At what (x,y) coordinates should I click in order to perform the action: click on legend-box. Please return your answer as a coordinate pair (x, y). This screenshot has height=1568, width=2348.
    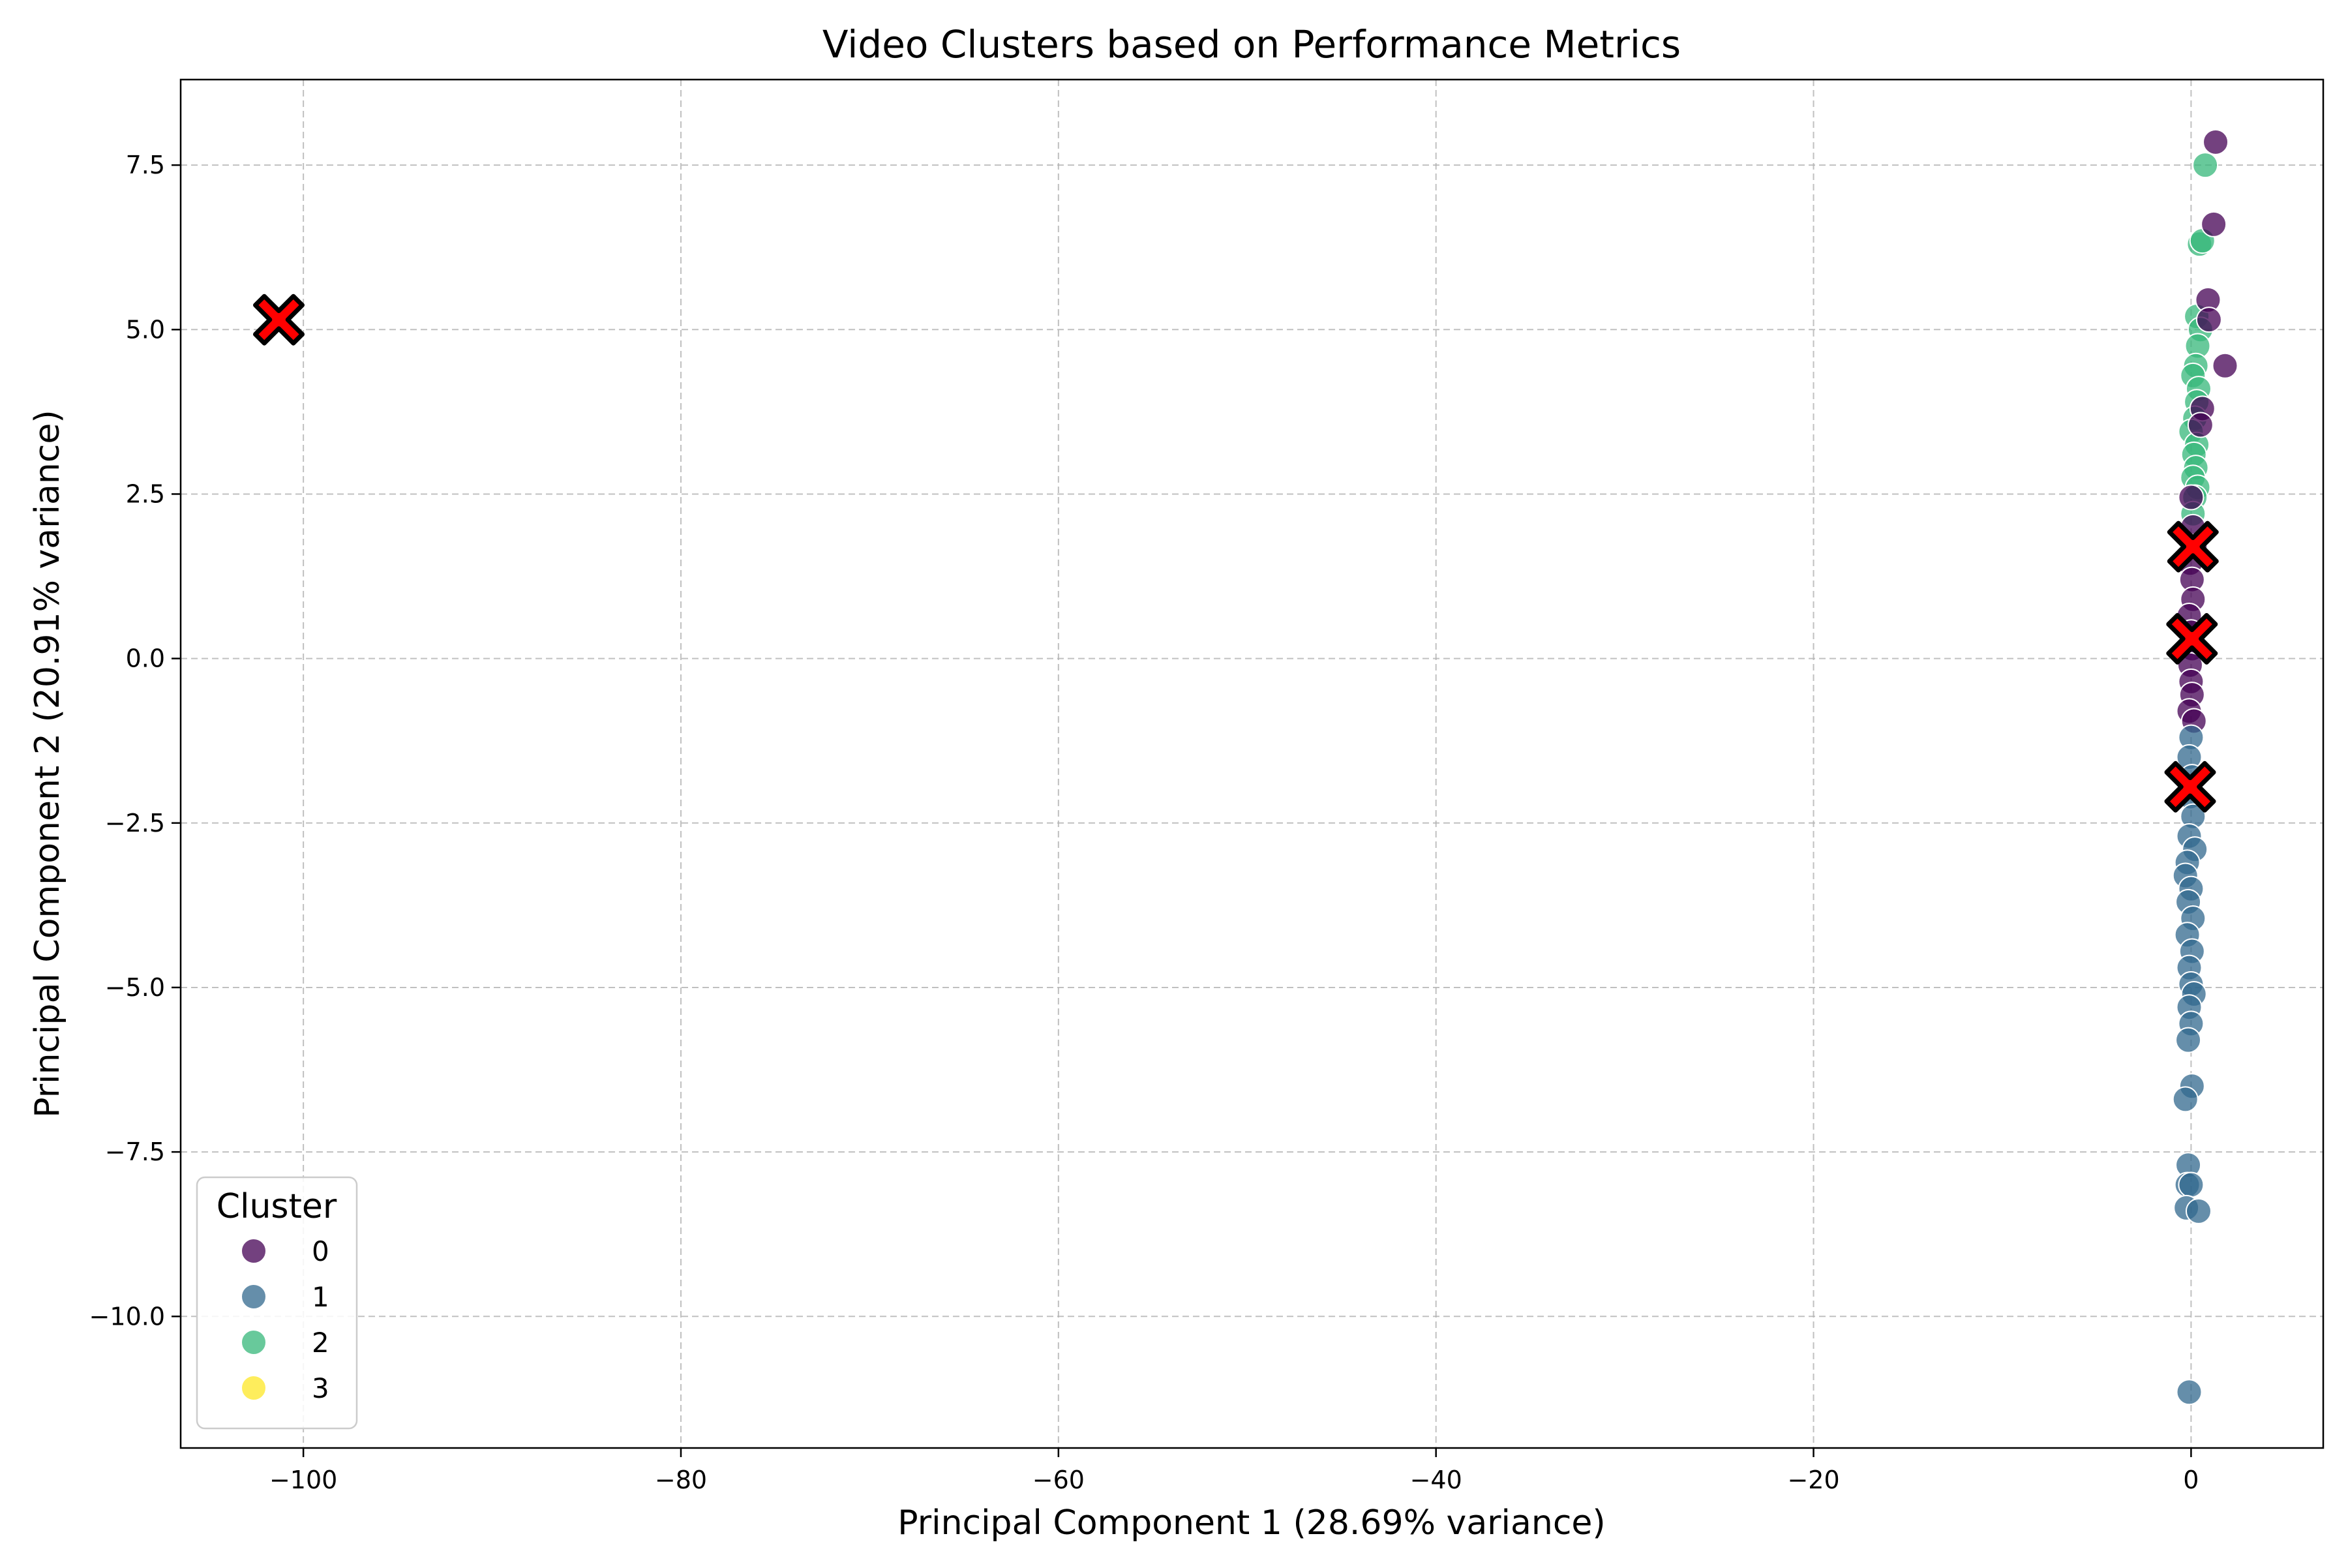
    Looking at the image, I should click on (277, 1303).